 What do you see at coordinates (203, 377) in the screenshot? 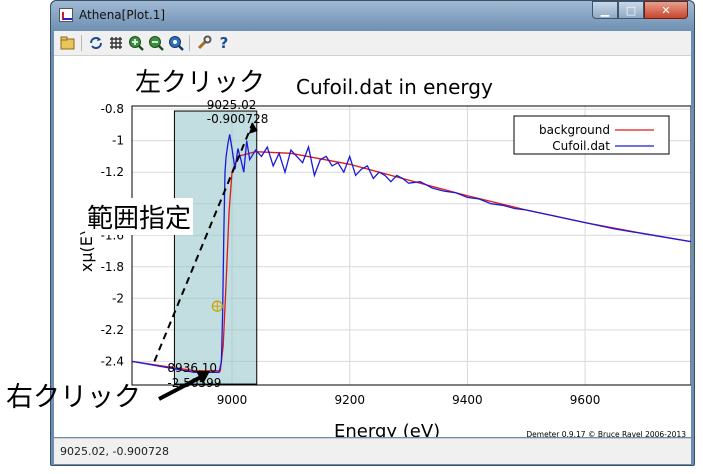
I see `solid-arrow-head` at bounding box center [203, 377].